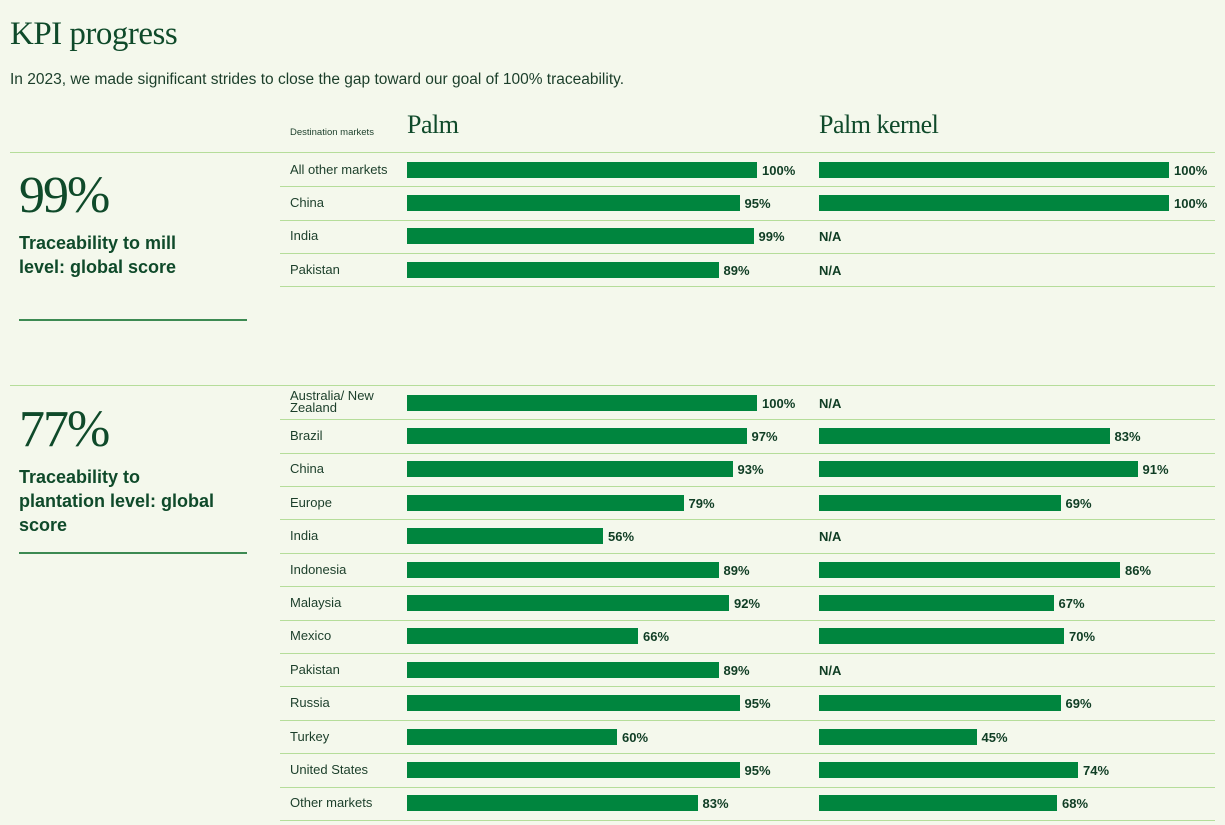  I want to click on destination-markets-header: Destination markets, so click(332, 132).